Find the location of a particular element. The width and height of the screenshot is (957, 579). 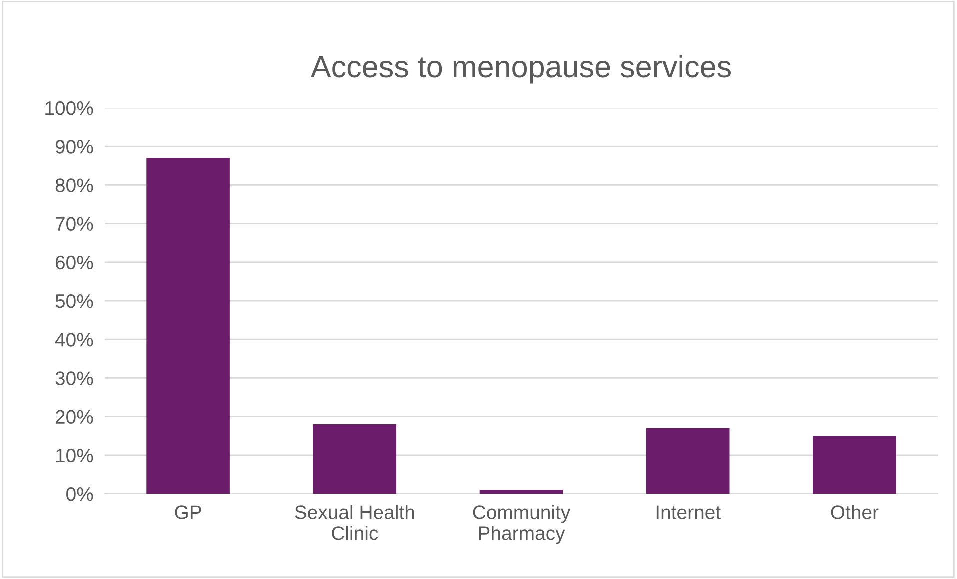

x-tick-label: Sexual Health Clinic is located at coordinates (354, 522).